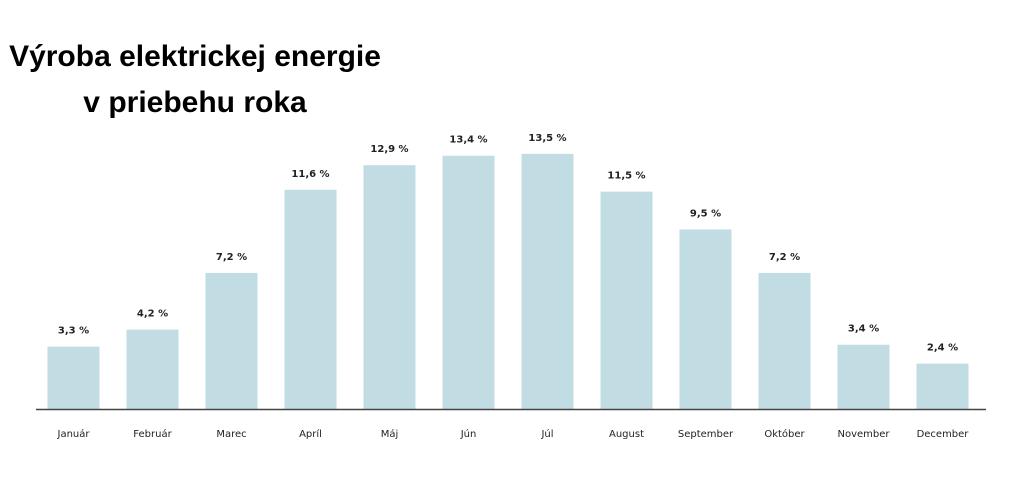 Image resolution: width=1024 pixels, height=503 pixels. I want to click on data-label: 3,3 %, so click(73, 331).